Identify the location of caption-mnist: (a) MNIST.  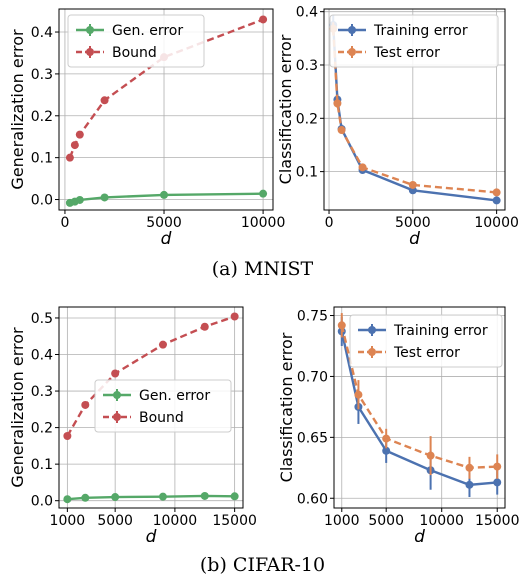
(262, 269).